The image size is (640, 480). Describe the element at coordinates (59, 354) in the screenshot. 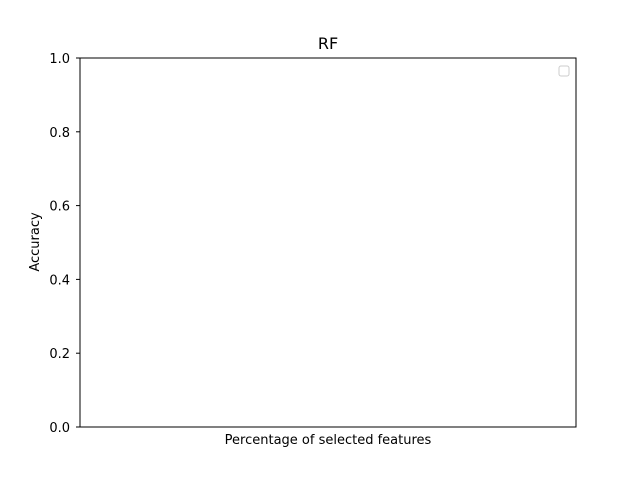

I see `y-tick-label: 0.2` at that location.